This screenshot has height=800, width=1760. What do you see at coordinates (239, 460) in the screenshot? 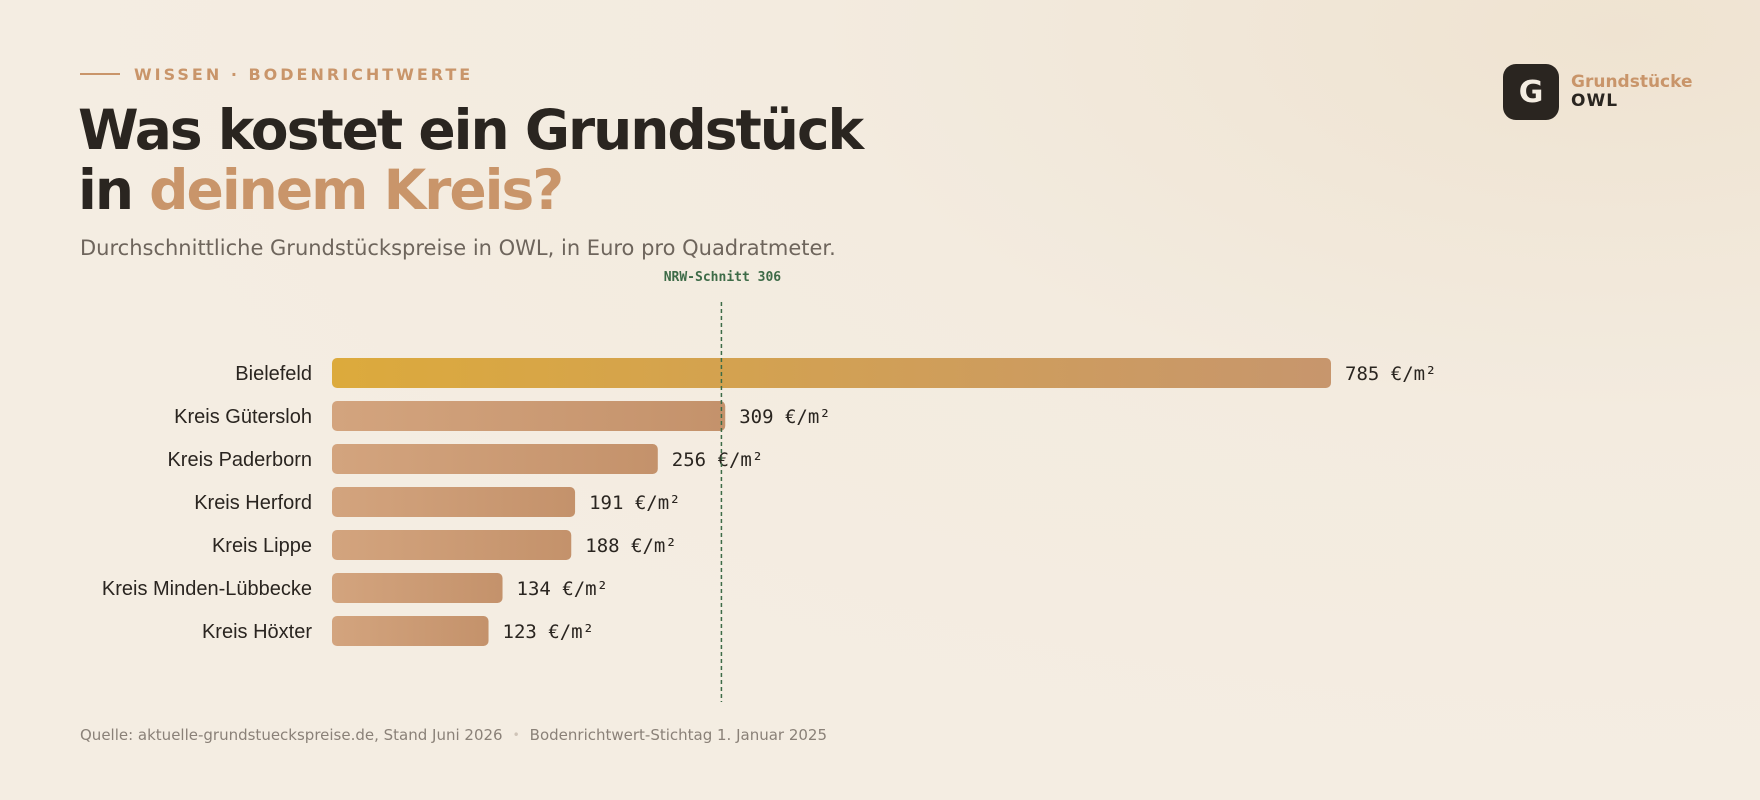
I see `bar-category-label: Kreis Paderborn` at bounding box center [239, 460].